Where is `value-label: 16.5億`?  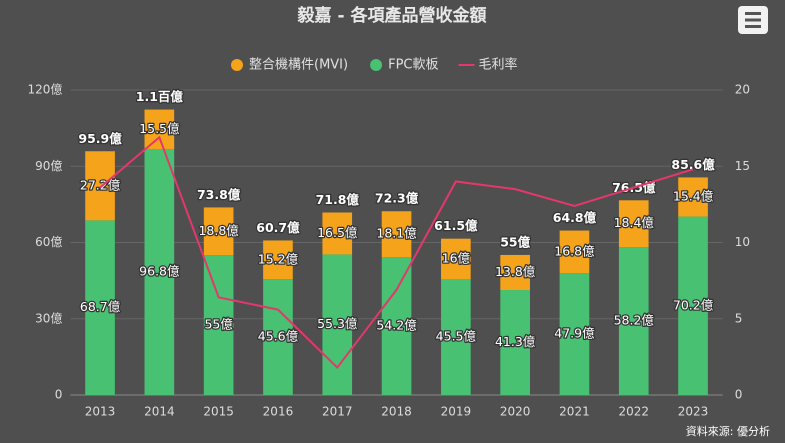 value-label: 16.5億 is located at coordinates (337, 232).